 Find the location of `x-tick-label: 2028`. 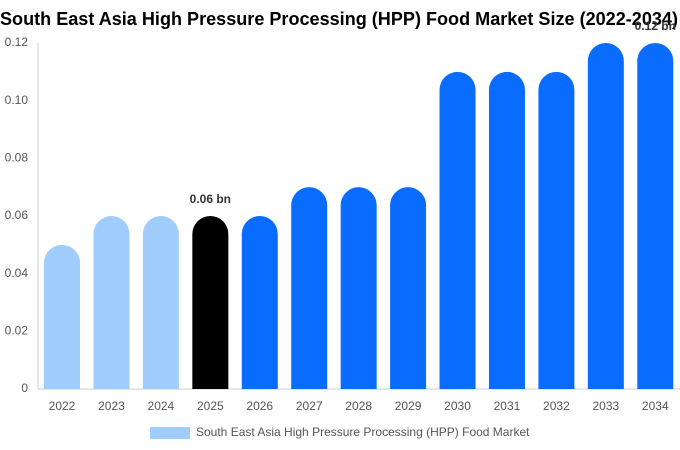

x-tick-label: 2028 is located at coordinates (358, 406).